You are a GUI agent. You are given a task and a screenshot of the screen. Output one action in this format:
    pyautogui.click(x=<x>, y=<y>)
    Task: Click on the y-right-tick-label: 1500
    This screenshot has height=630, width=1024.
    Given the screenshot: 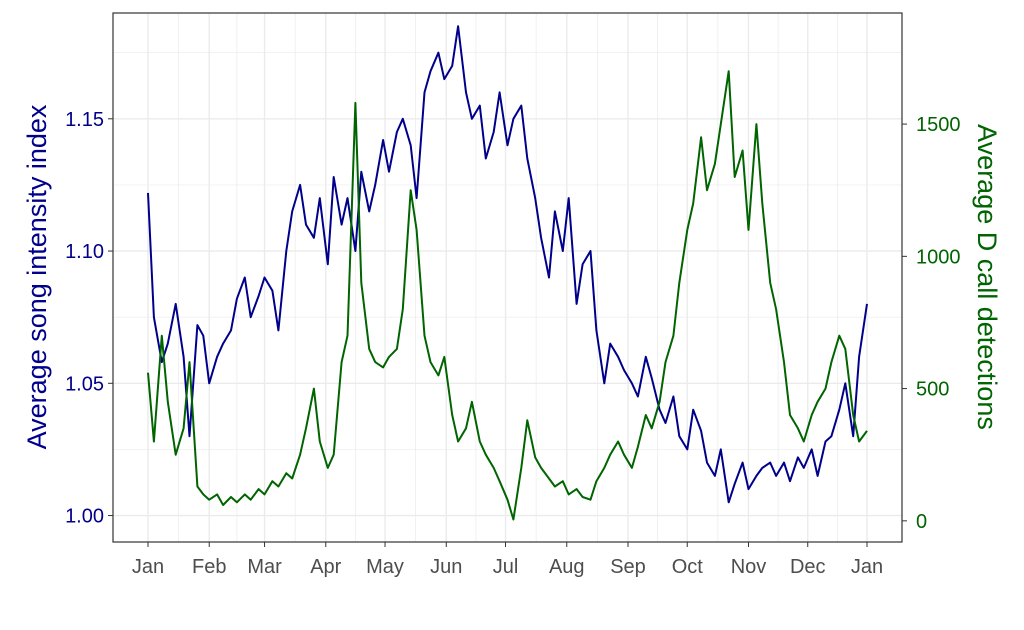 What is the action you would take?
    pyautogui.click(x=938, y=125)
    